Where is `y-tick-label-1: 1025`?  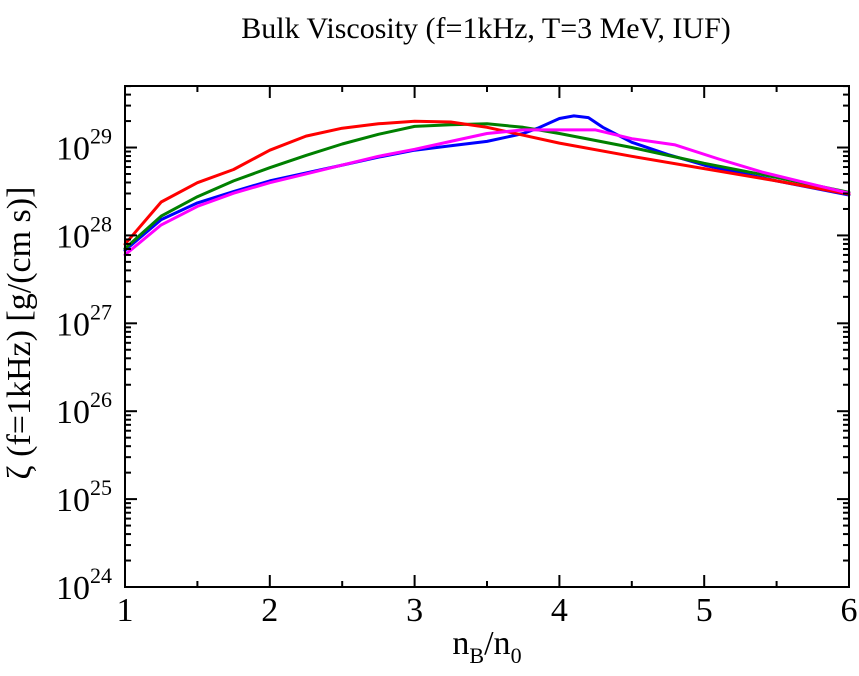
y-tick-label-1: 1025 is located at coordinates (84, 497).